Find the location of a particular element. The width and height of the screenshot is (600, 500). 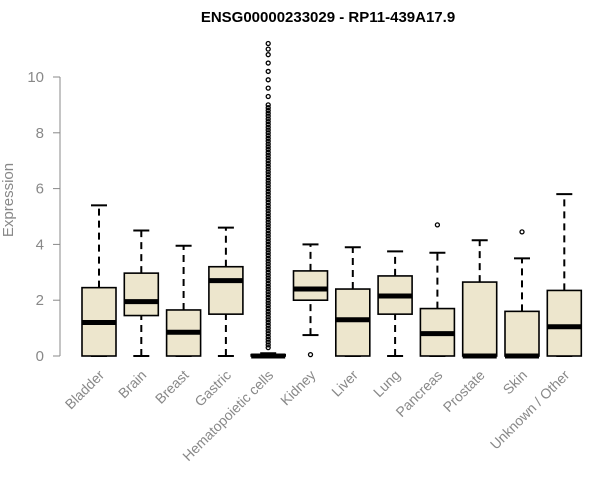

y-tick-label: 6 is located at coordinates (40, 189).